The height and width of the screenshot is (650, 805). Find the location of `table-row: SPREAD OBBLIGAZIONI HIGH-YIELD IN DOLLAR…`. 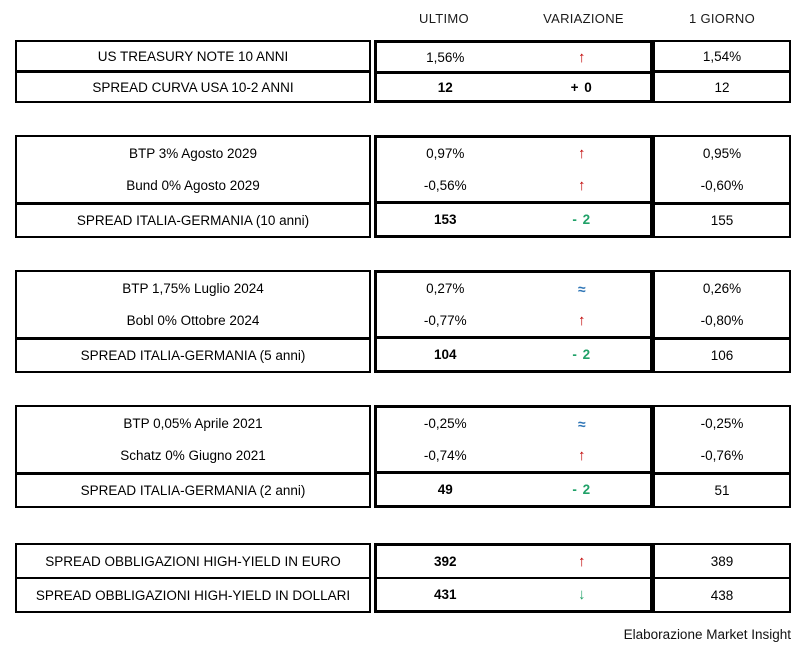

table-row: SPREAD OBBLIGAZIONI HIGH-YIELD IN DOLLAR… is located at coordinates (193, 594).